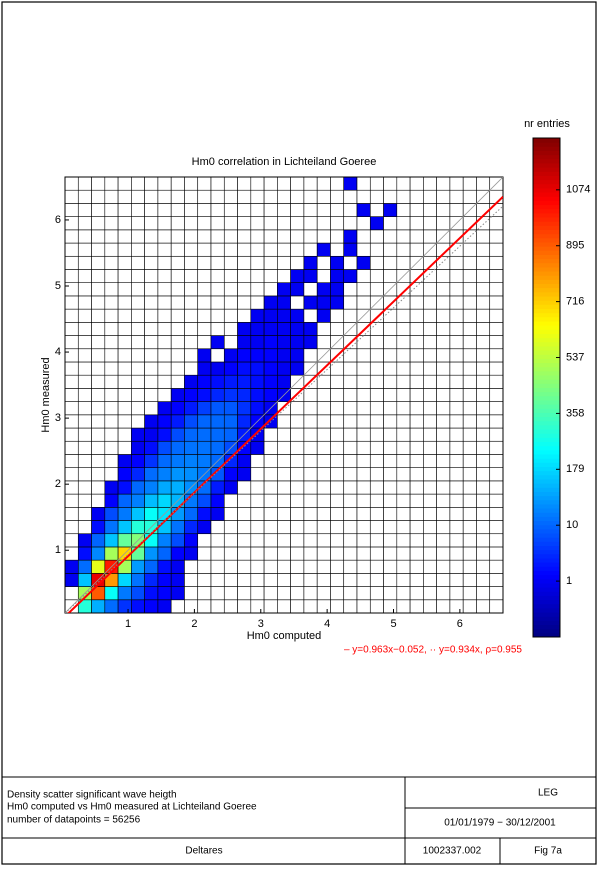 The width and height of the screenshot is (598, 871). I want to click on description-line: number of datapoints = 56256, so click(74, 820).